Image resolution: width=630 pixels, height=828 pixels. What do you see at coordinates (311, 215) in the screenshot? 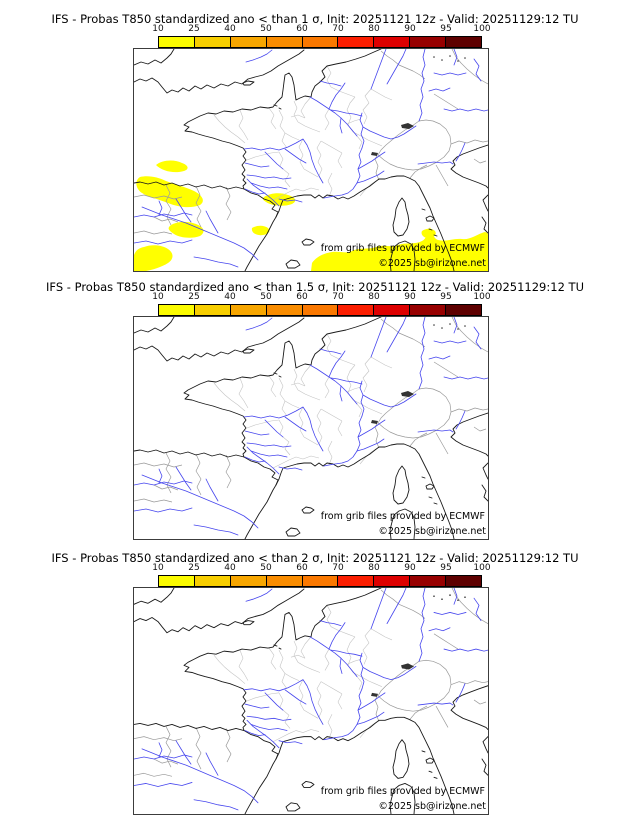
I see `probability-shading-overlay` at bounding box center [311, 215].